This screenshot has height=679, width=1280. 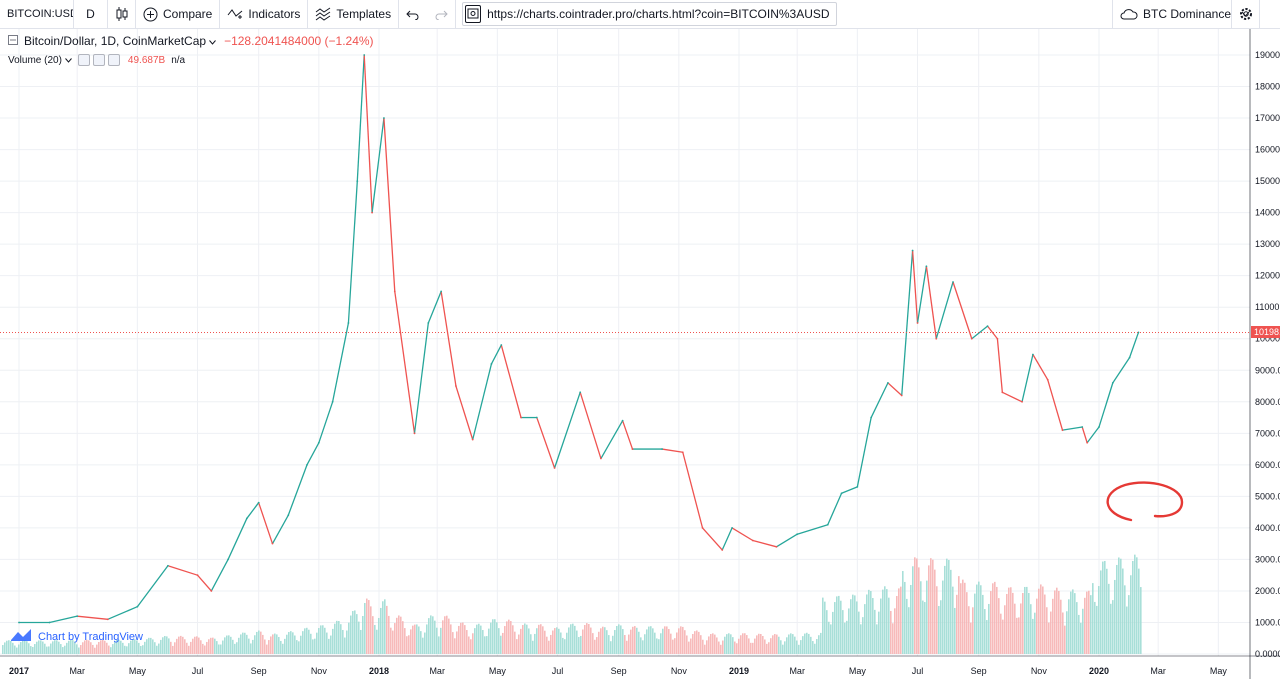 I want to click on templates-button: Templates, so click(x=354, y=14).